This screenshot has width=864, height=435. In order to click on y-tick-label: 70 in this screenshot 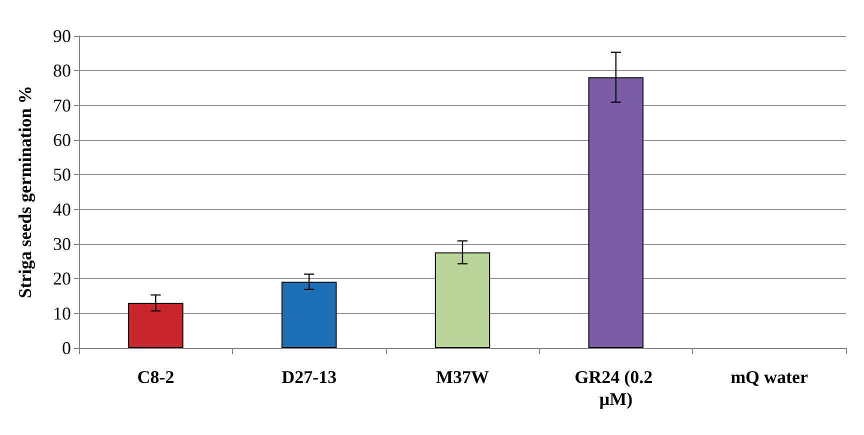, I will do `click(62, 105)`.